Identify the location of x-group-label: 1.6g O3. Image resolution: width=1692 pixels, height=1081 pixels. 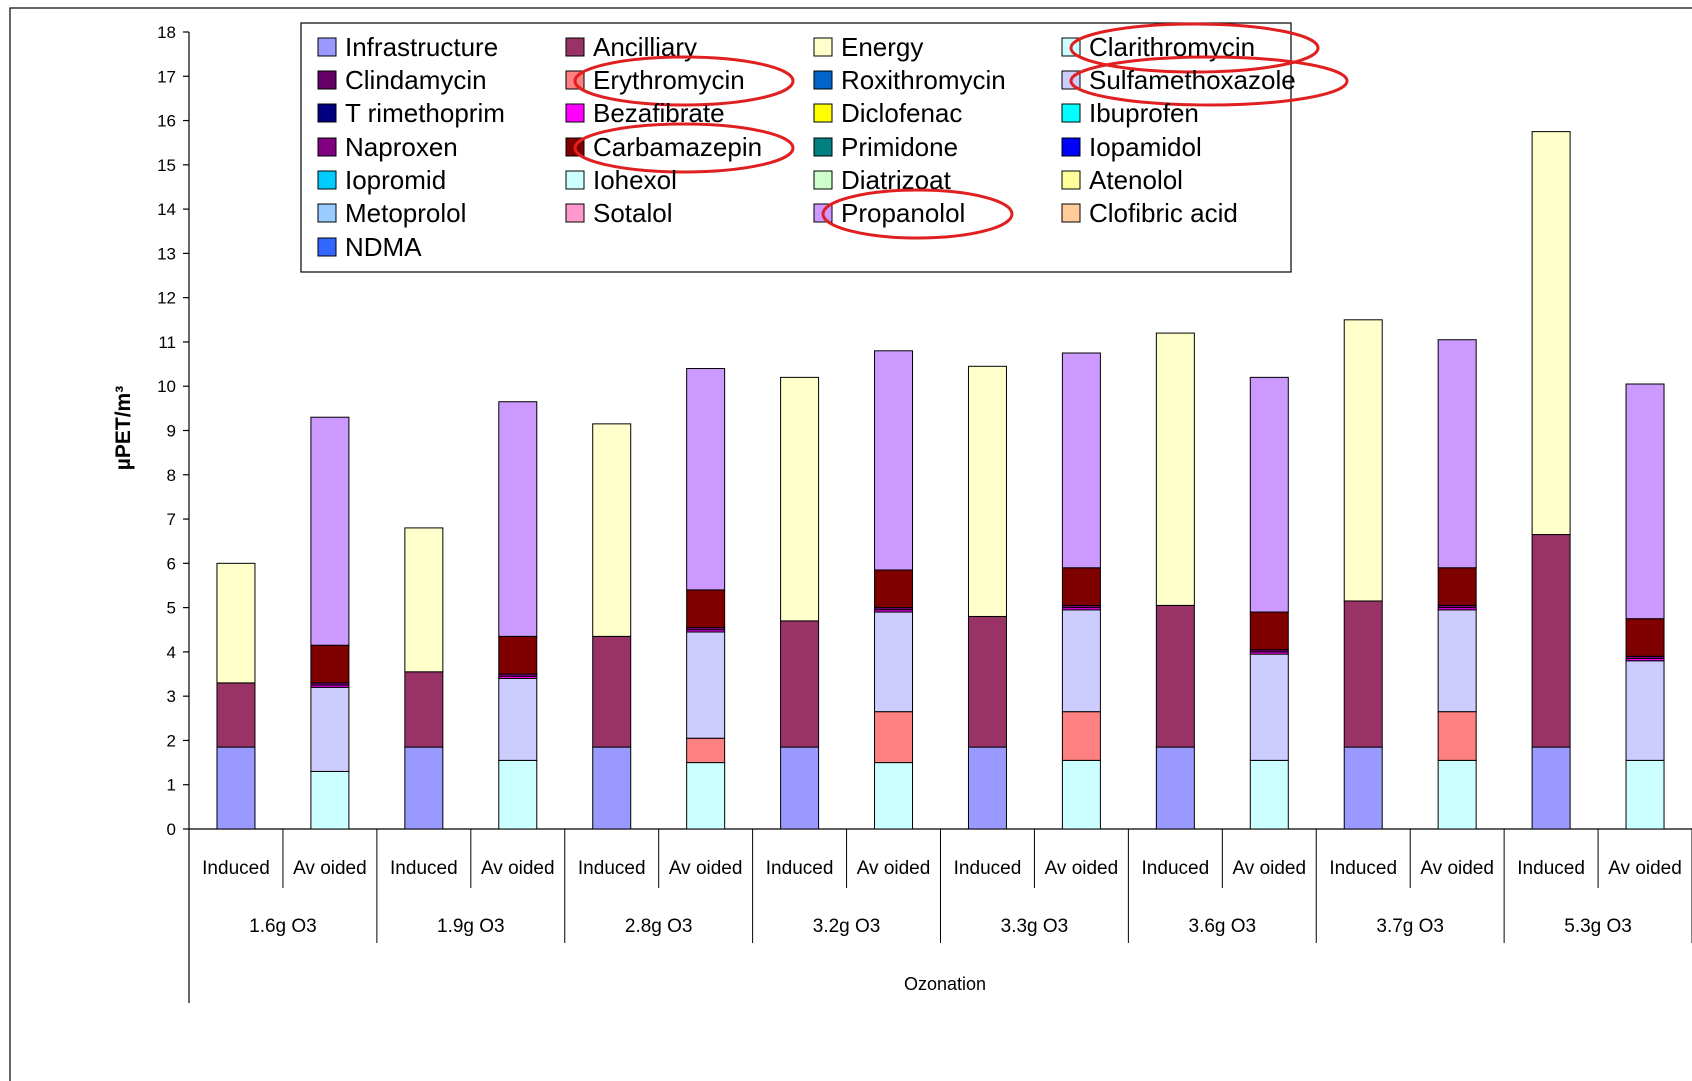
(283, 926).